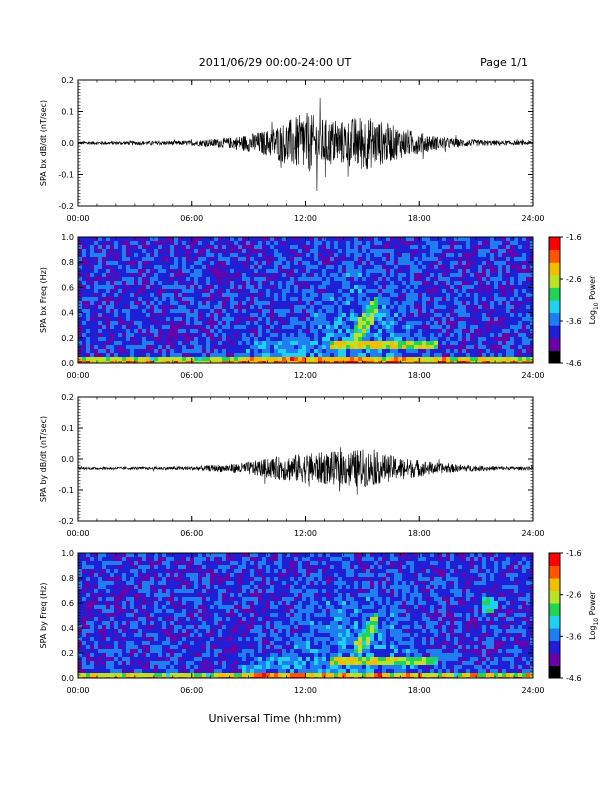  What do you see at coordinates (43, 143) in the screenshot?
I see `y-axis-label: SPA bx dB/dt (nT/sec)` at bounding box center [43, 143].